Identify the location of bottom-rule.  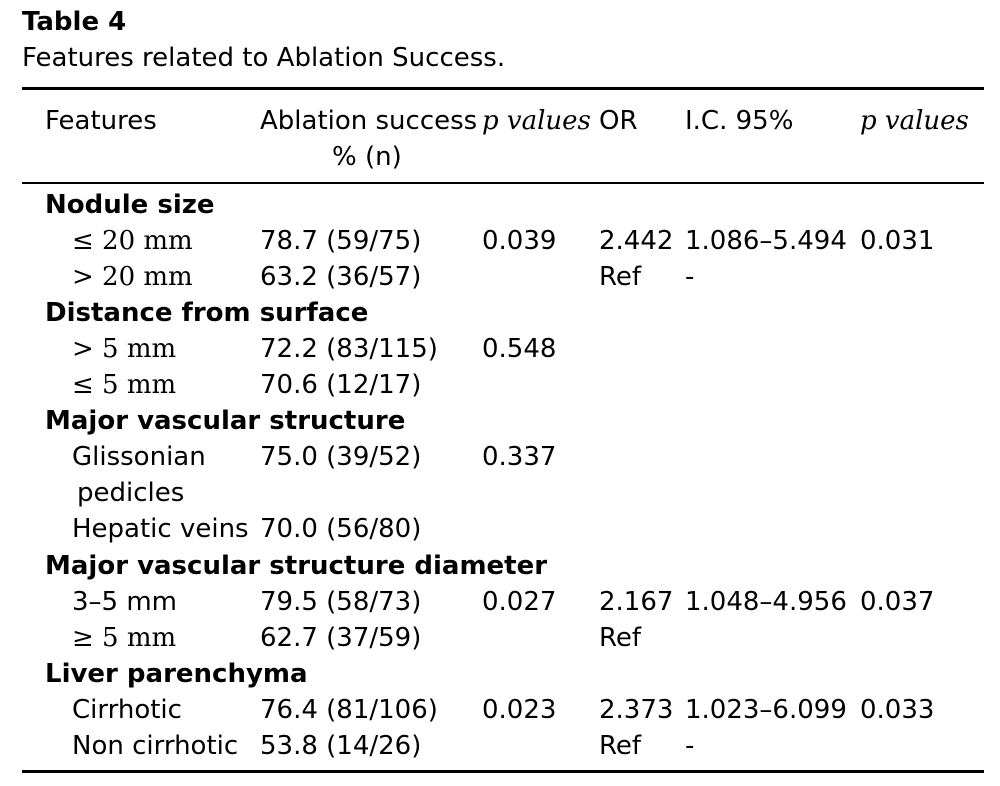
(503, 771).